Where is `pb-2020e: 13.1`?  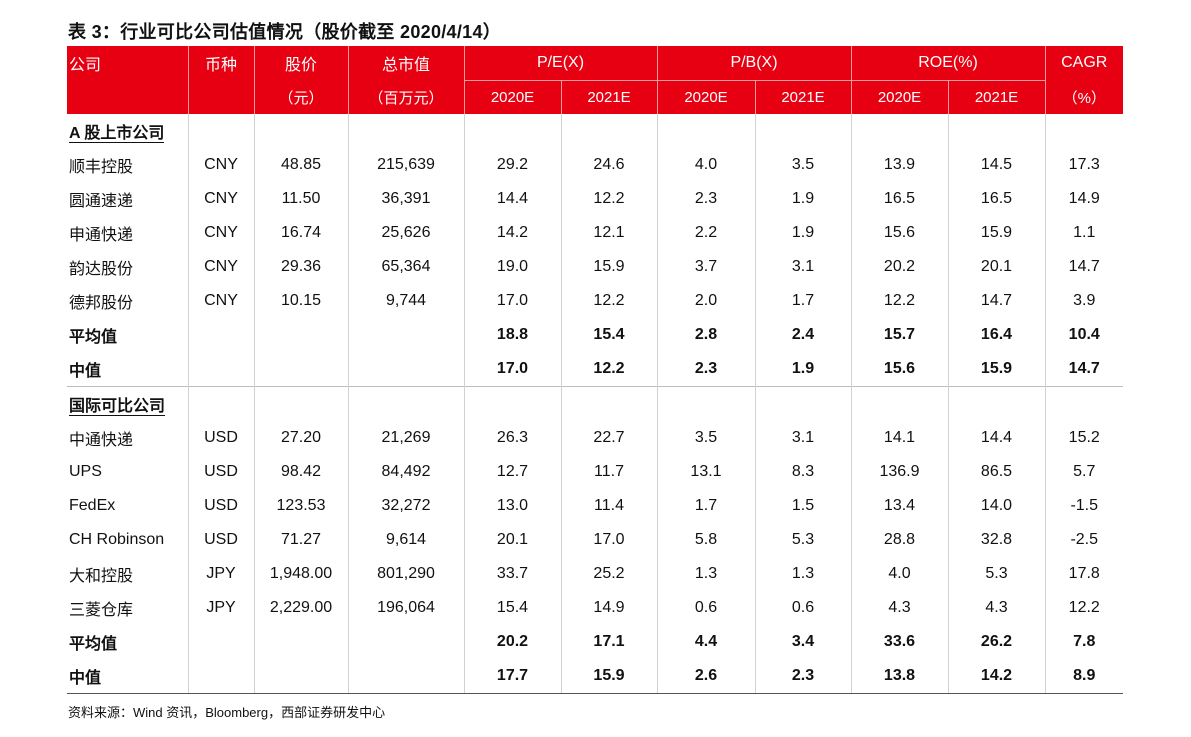
pb-2020e: 13.1 is located at coordinates (705, 472).